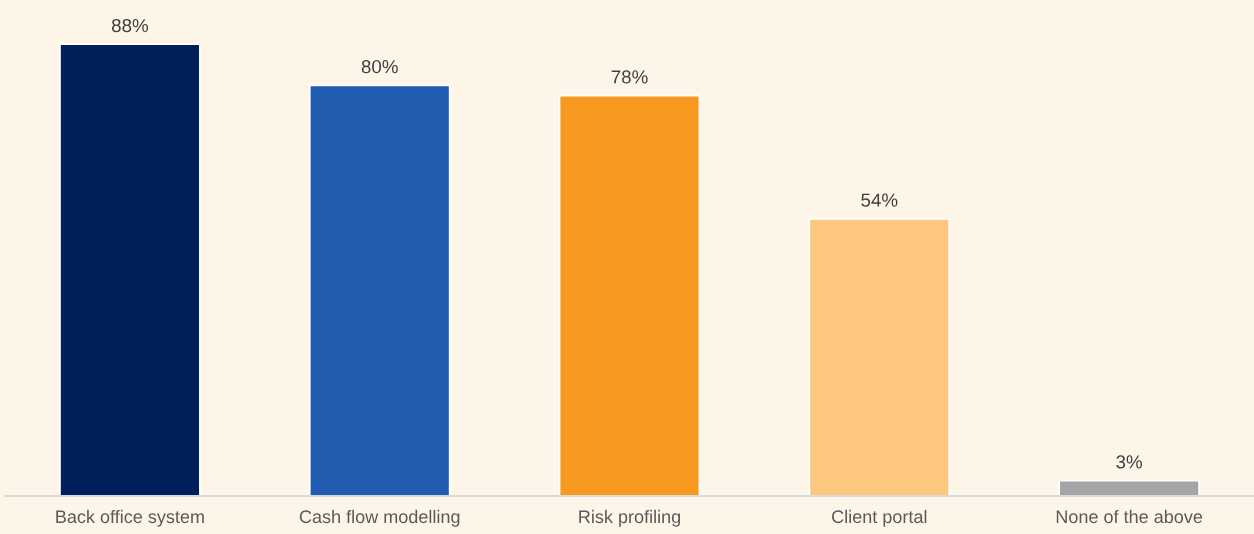  I want to click on data-label: 78%, so click(629, 77).